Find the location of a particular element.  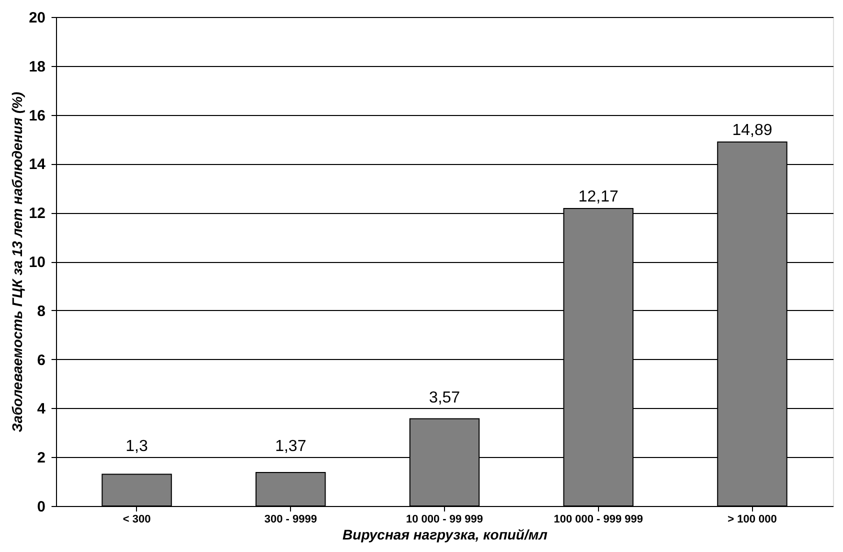

y-tick-label: 10 is located at coordinates (37, 262).